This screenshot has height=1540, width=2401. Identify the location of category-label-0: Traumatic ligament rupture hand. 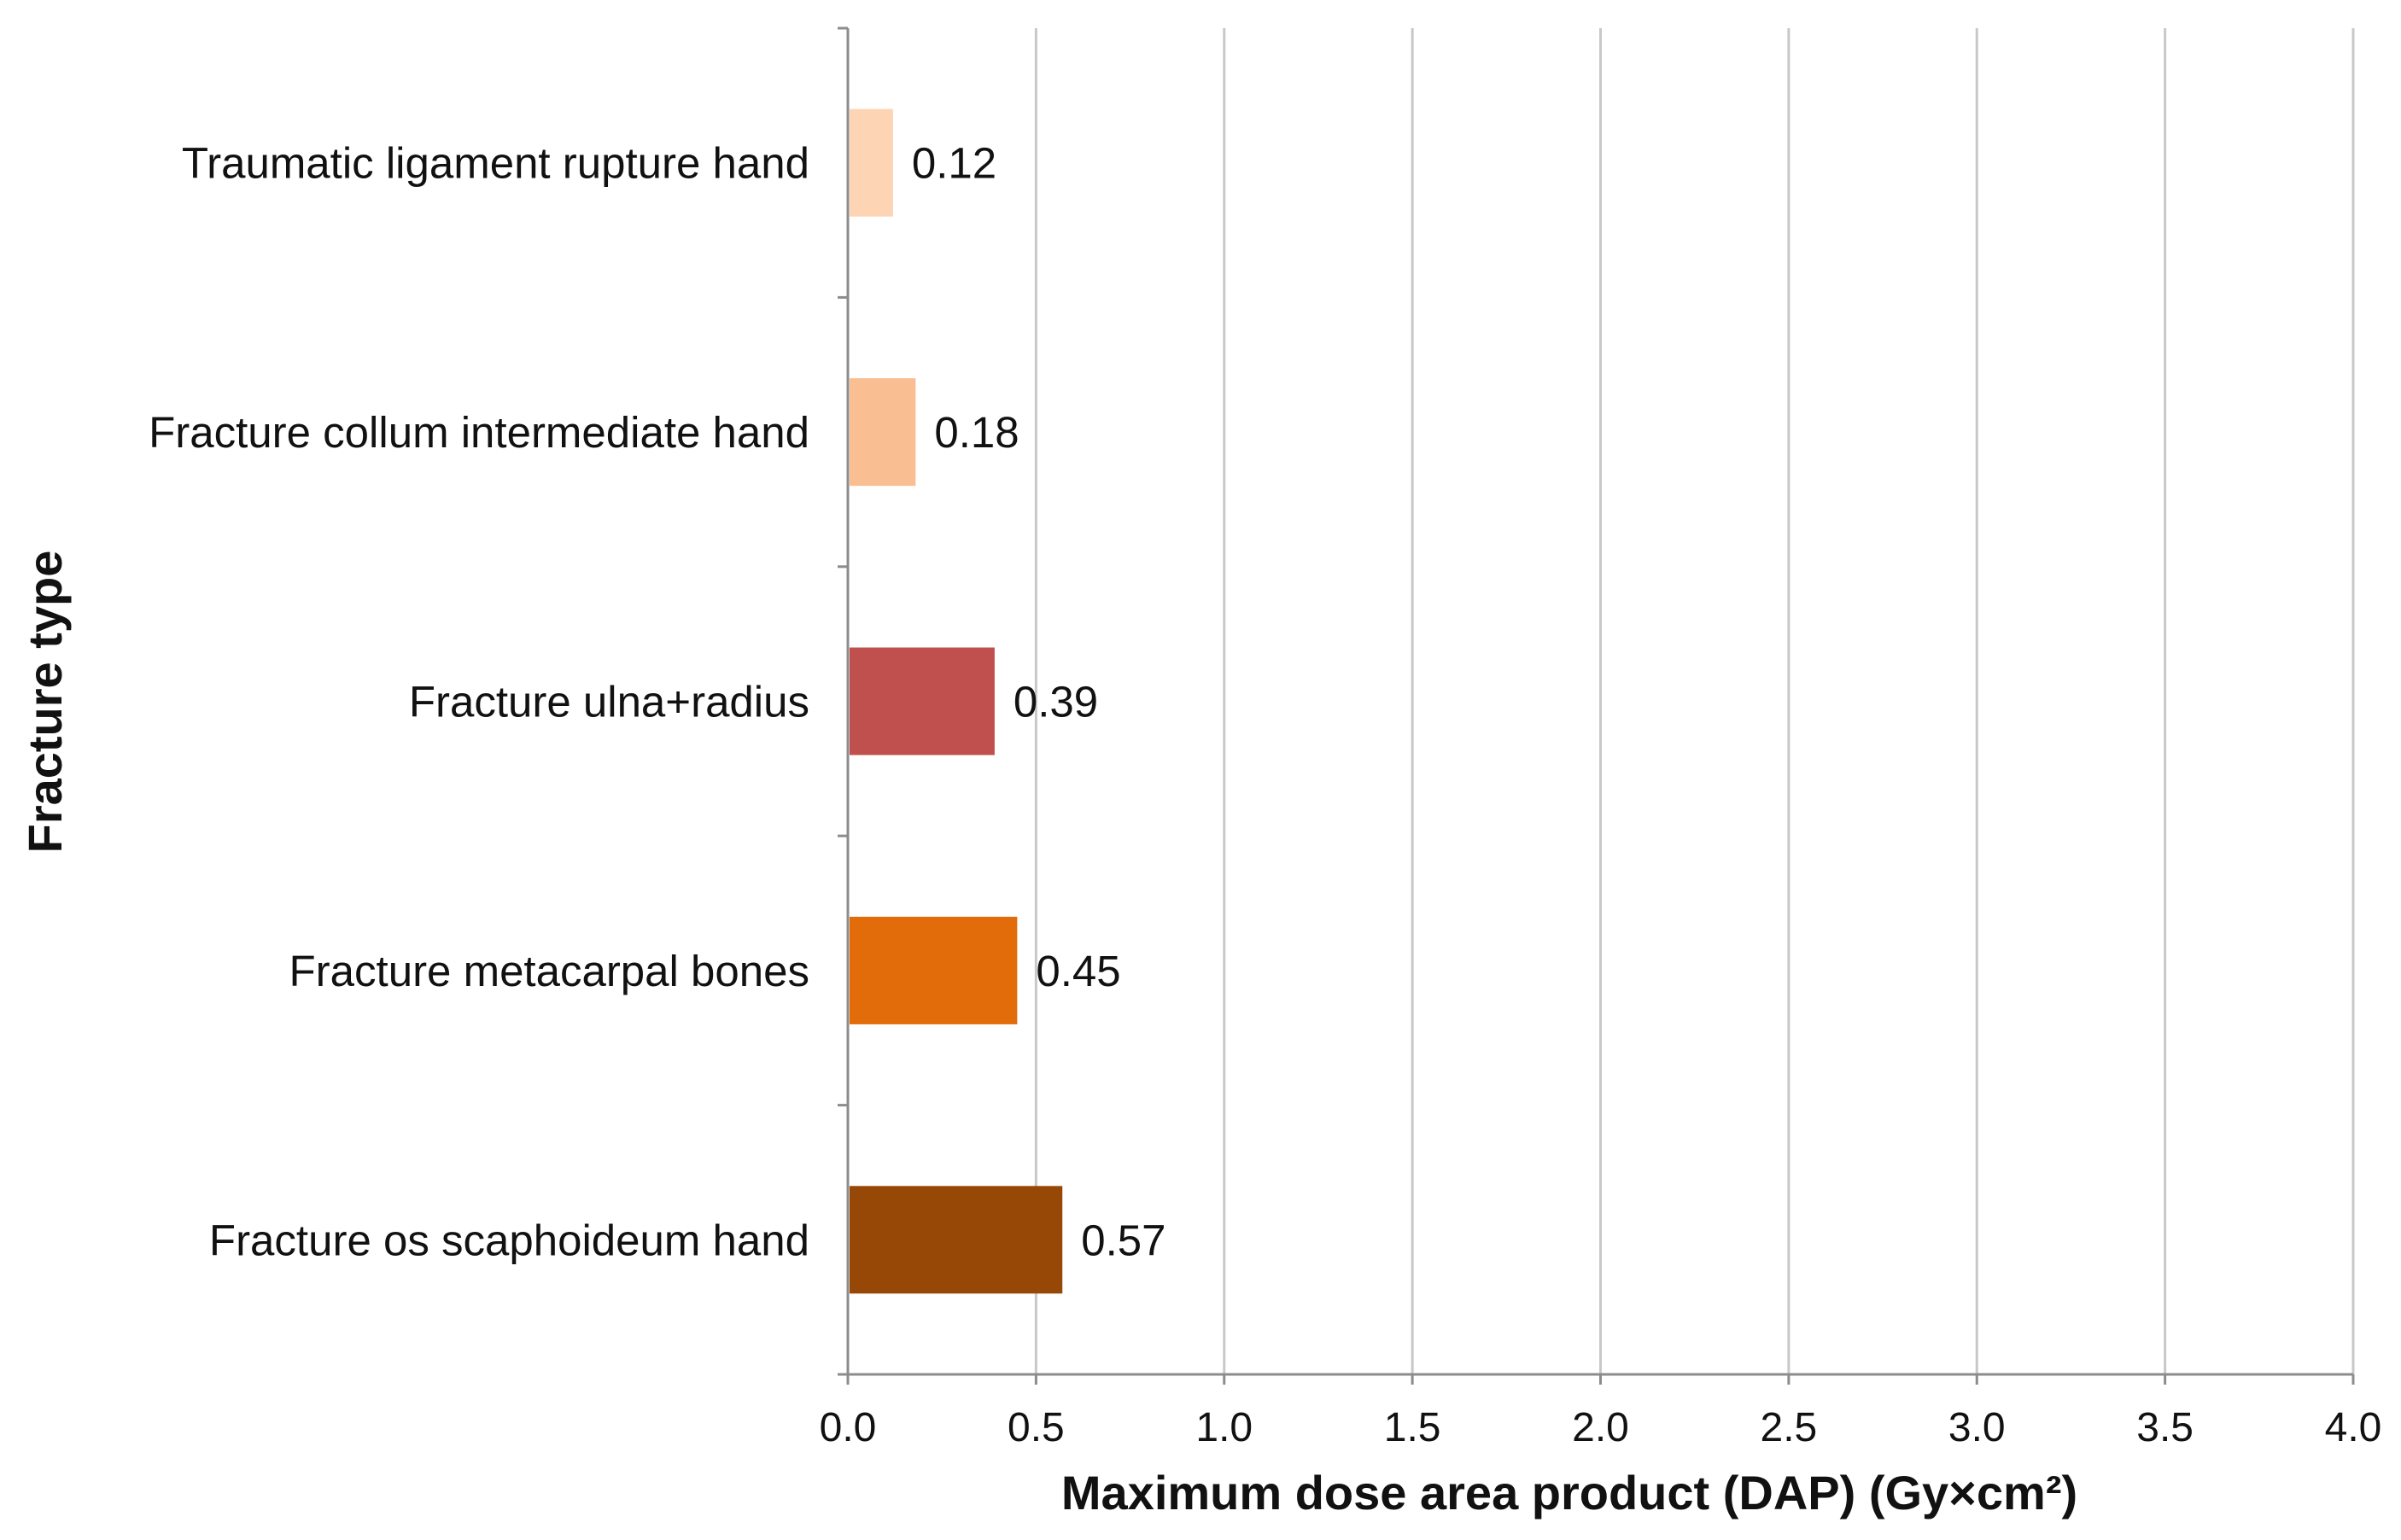
(495, 163).